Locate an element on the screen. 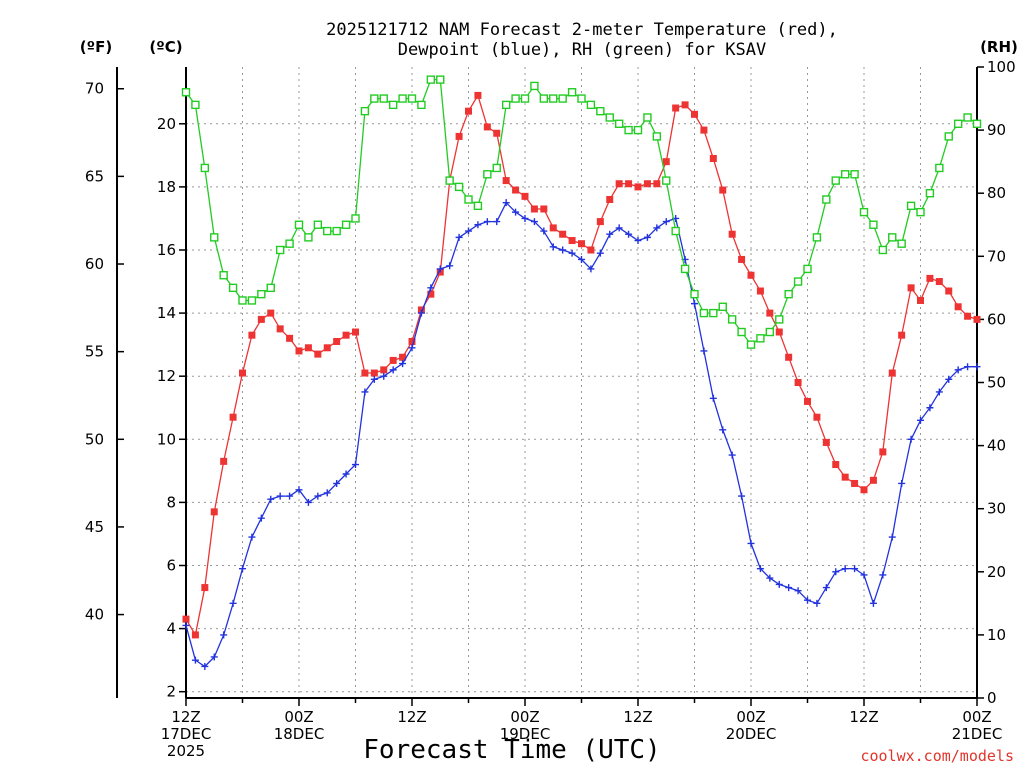 The width and height of the screenshot is (1024, 768). credit-link: coolwx.com/models is located at coordinates (937, 756).